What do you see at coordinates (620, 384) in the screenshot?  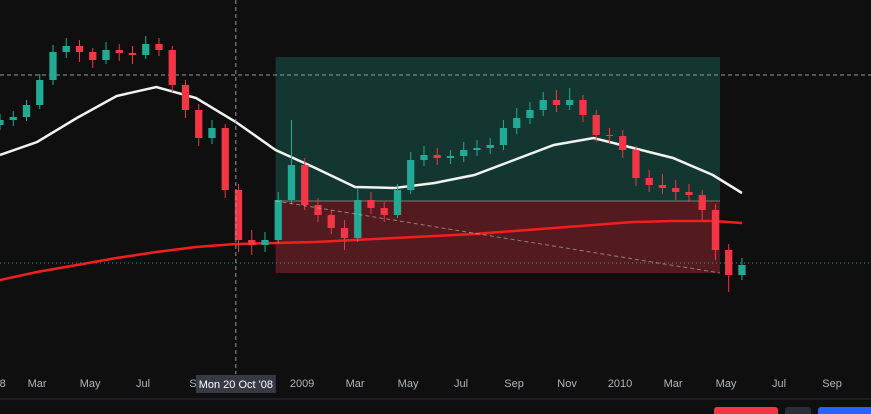 I see `x-tick-label: 2010` at bounding box center [620, 384].